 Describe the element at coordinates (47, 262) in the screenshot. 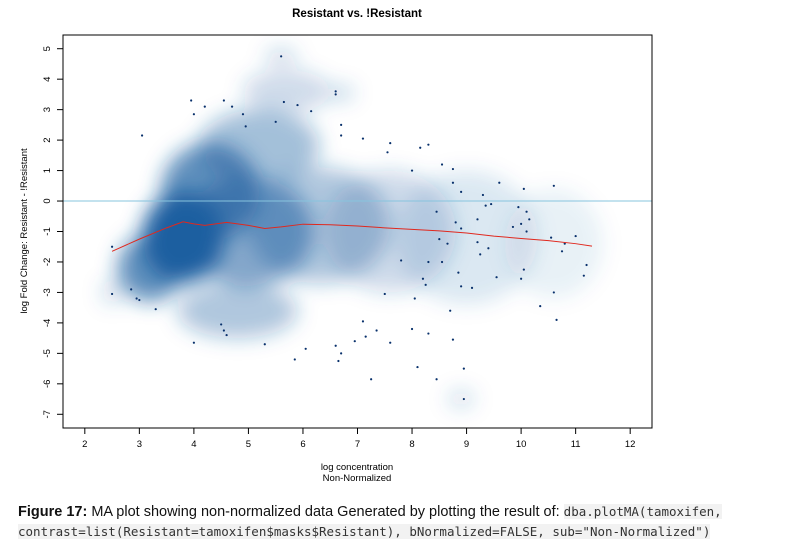

I see `y-tick-label: -2` at that location.